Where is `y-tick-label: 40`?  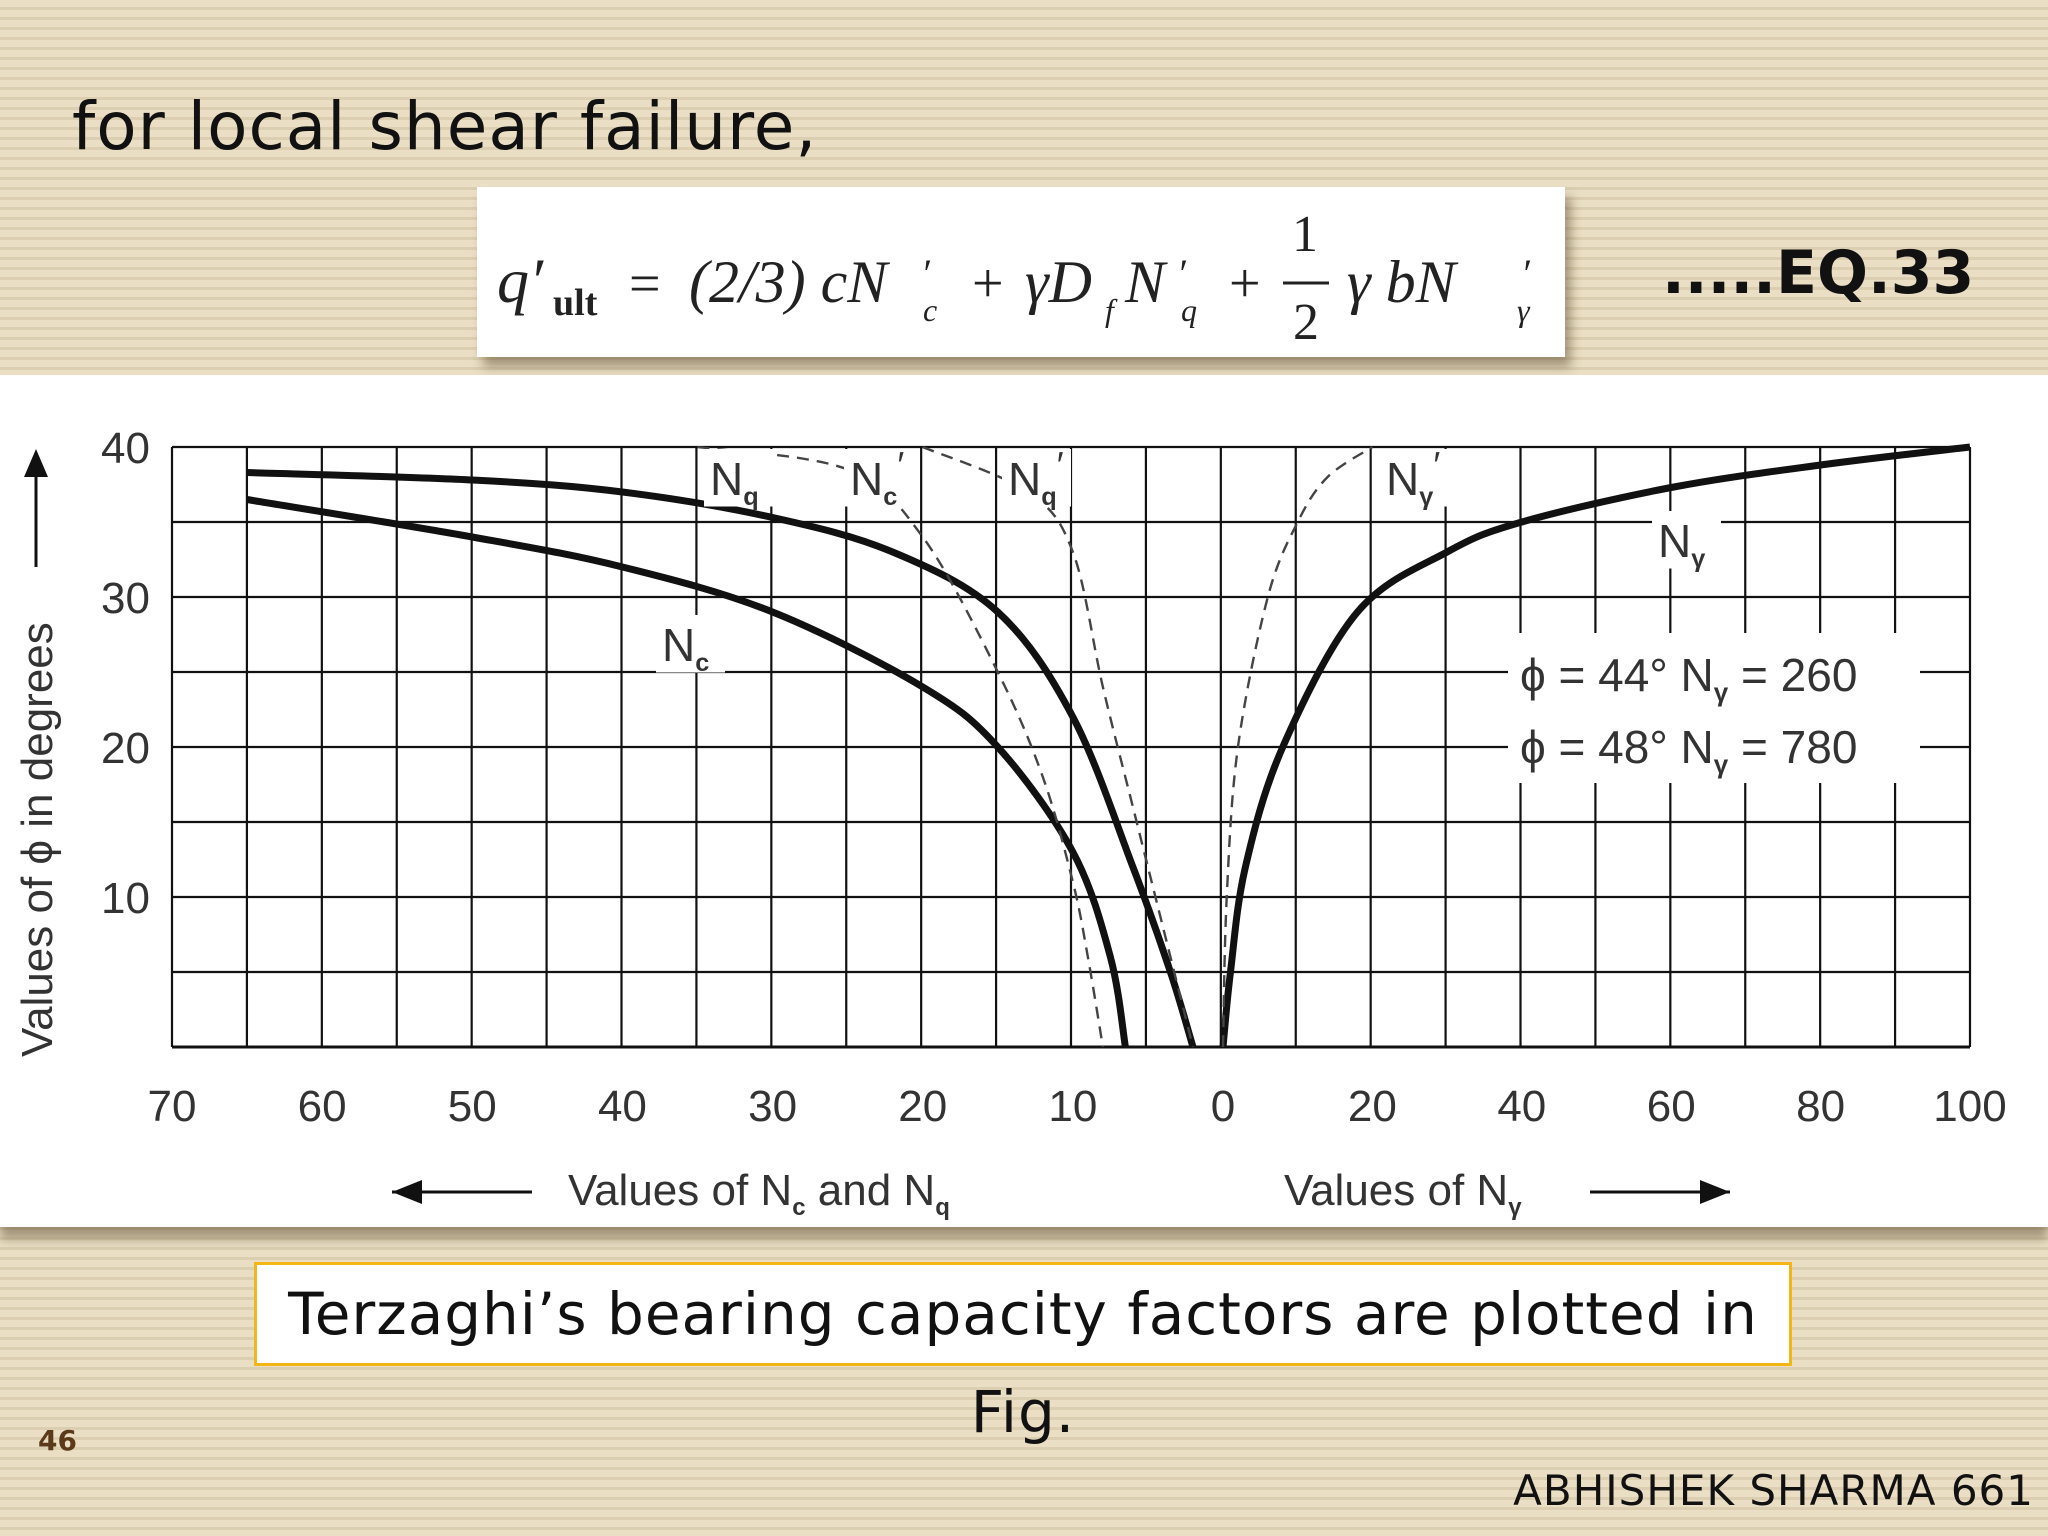 y-tick-label: 40 is located at coordinates (125, 448).